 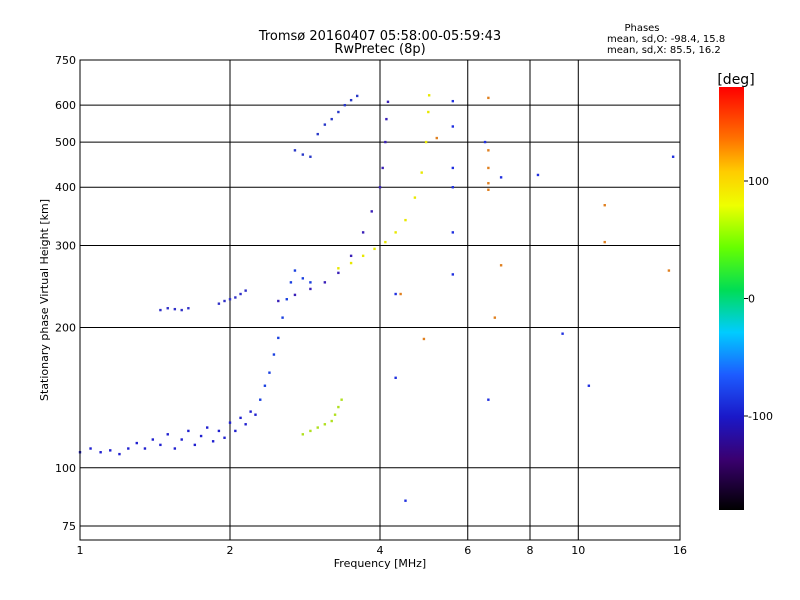 What do you see at coordinates (641, 28) in the screenshot?
I see `stats-heading: Phases` at bounding box center [641, 28].